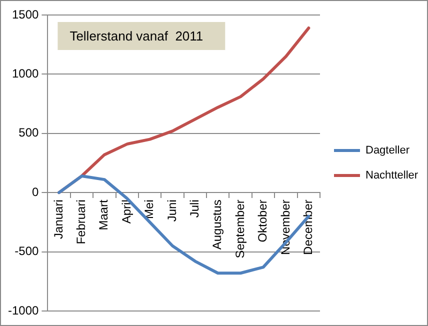 The height and width of the screenshot is (326, 428). I want to click on x-tick-label: Januari, so click(58, 219).